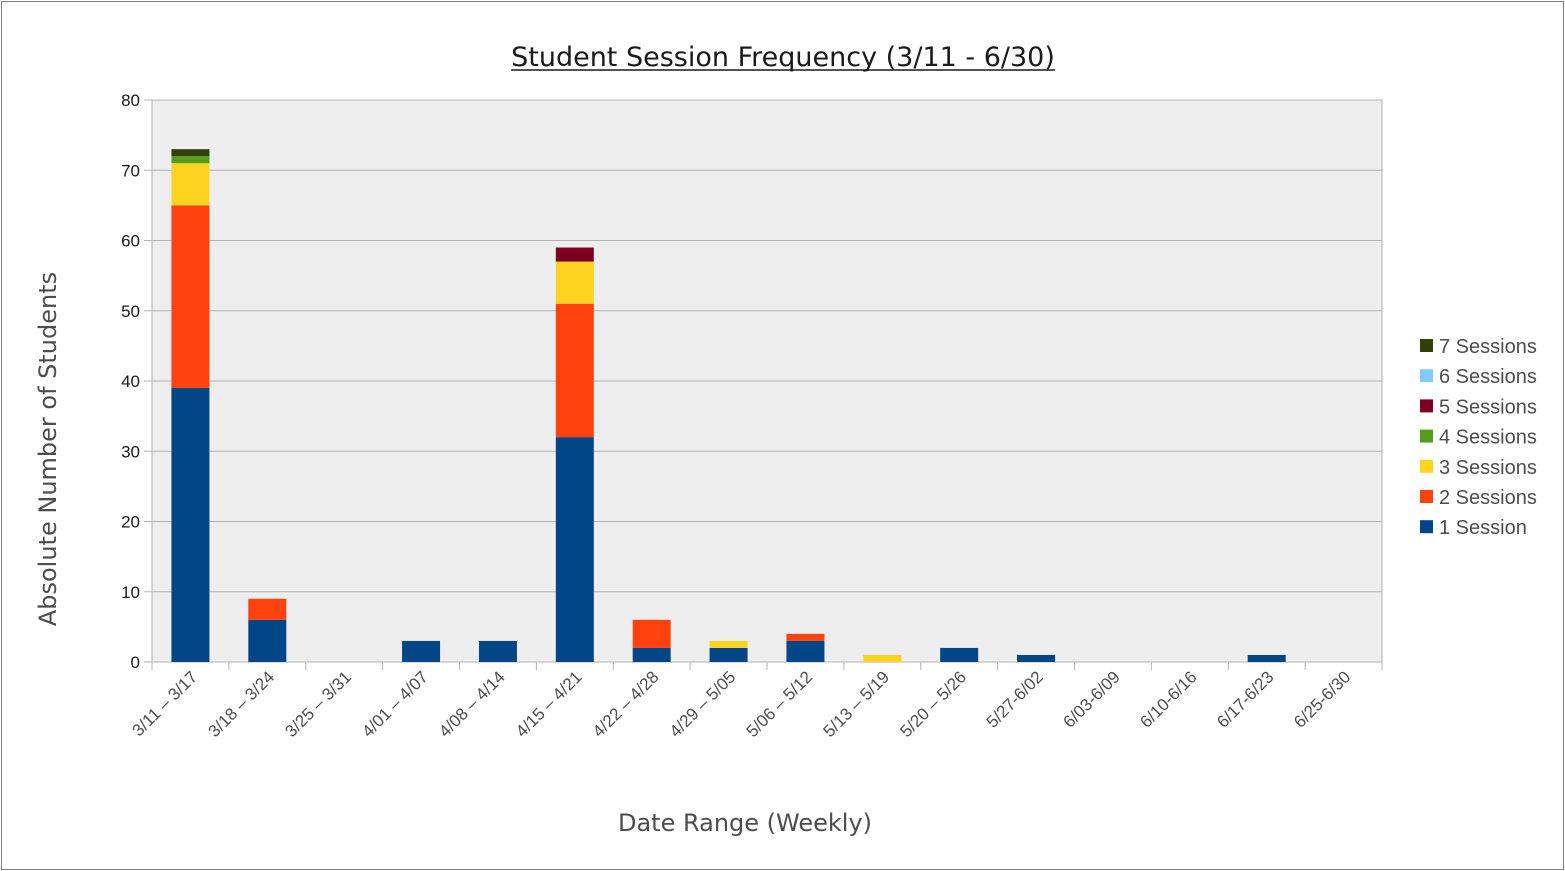 This screenshot has height=871, width=1565. I want to click on x-tick-label: 4/22 – 4/28, so click(626, 704).